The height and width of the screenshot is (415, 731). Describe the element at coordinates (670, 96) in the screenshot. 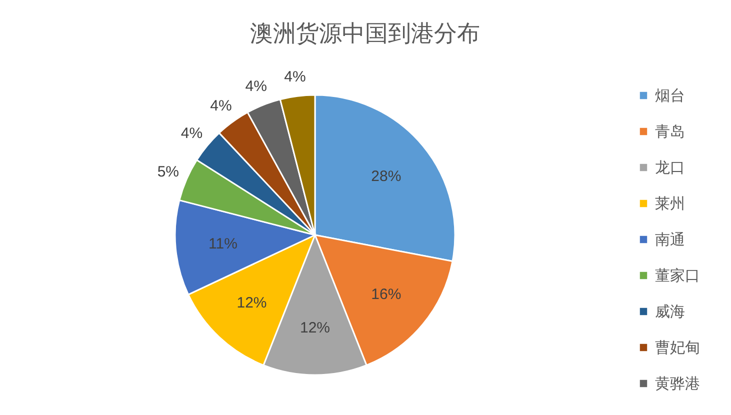

I see `legend-label: 烟台` at that location.